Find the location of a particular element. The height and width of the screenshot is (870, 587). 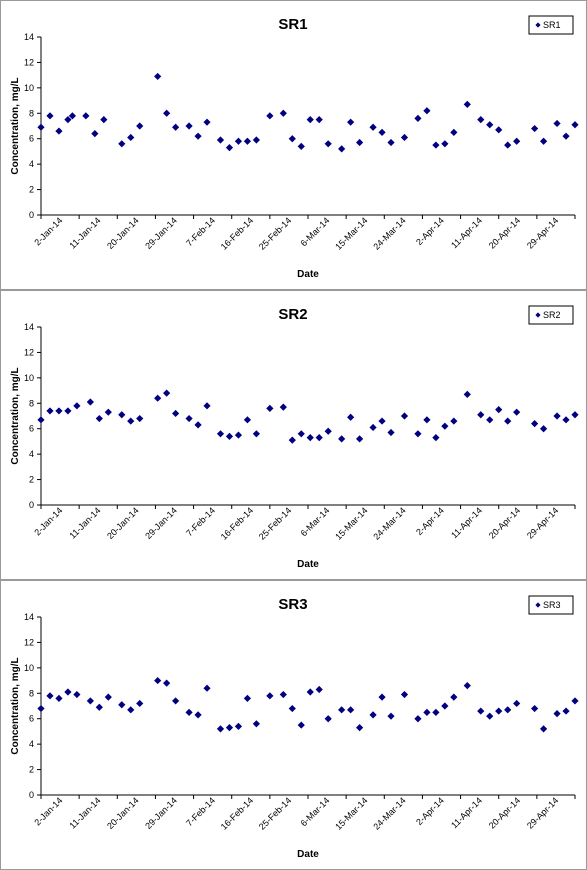

x-tick-label: 29-Apr-14 is located at coordinates (542, 522).